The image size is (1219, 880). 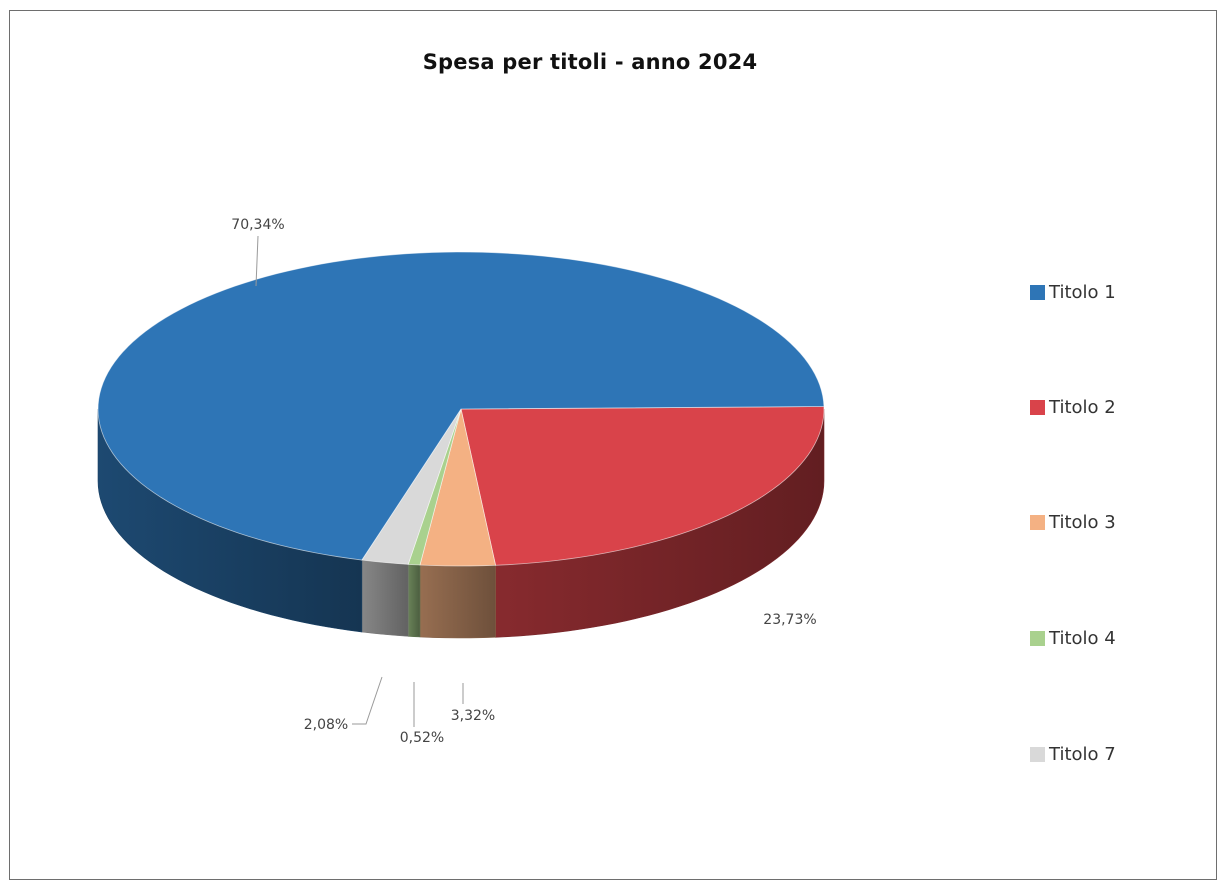 What do you see at coordinates (1082, 754) in the screenshot?
I see `legend-label: Titolo 7` at bounding box center [1082, 754].